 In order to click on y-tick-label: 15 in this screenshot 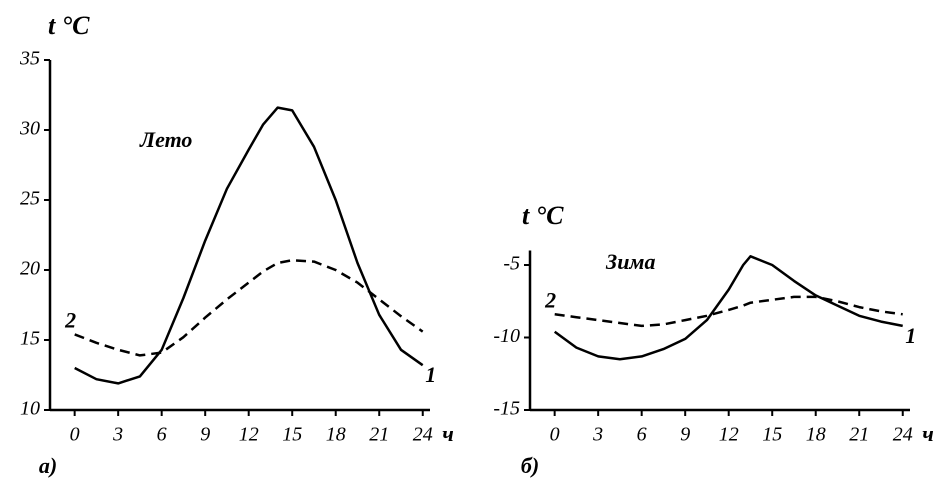, I will do `click(30, 339)`.